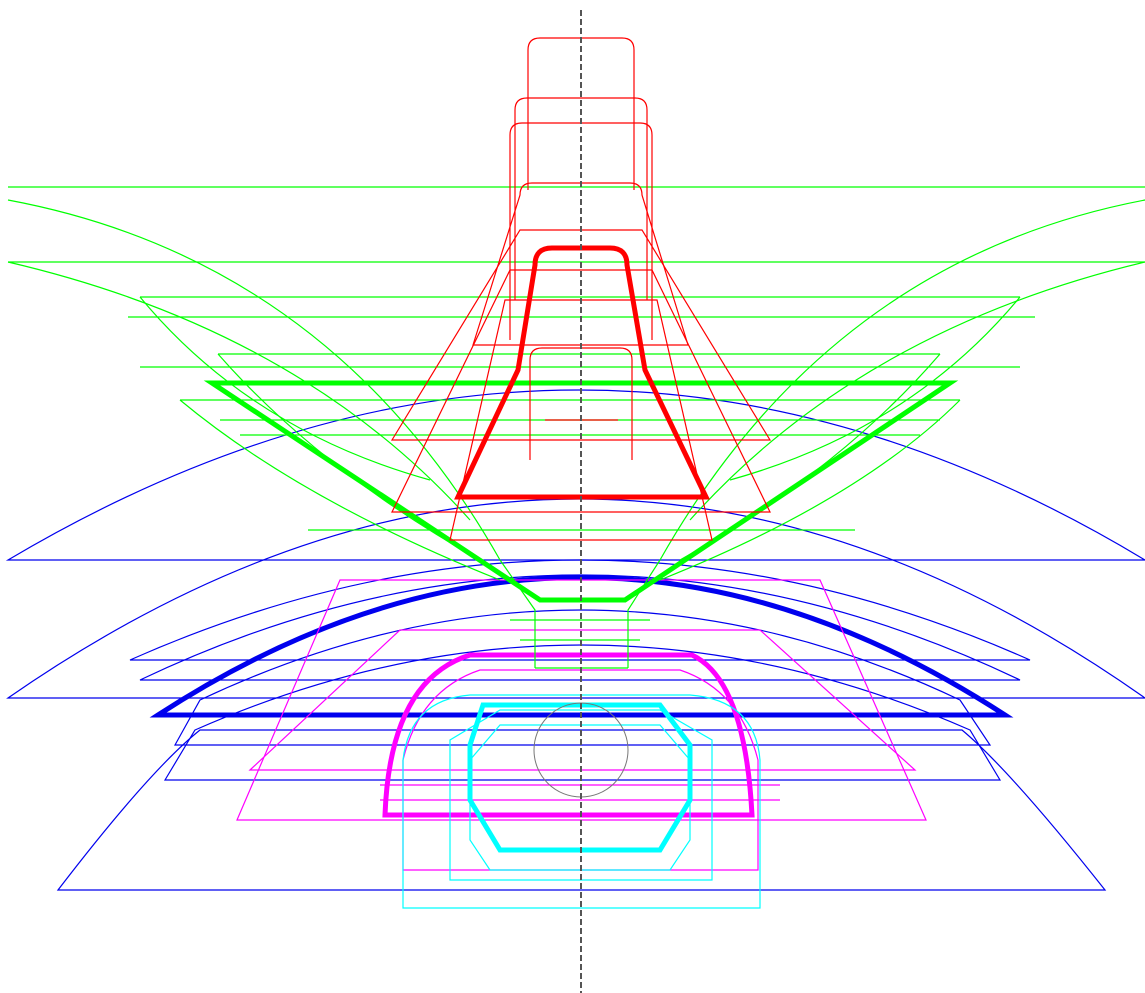 The height and width of the screenshot is (993, 1145). I want to click on cyan-profiles, so click(581, 801).